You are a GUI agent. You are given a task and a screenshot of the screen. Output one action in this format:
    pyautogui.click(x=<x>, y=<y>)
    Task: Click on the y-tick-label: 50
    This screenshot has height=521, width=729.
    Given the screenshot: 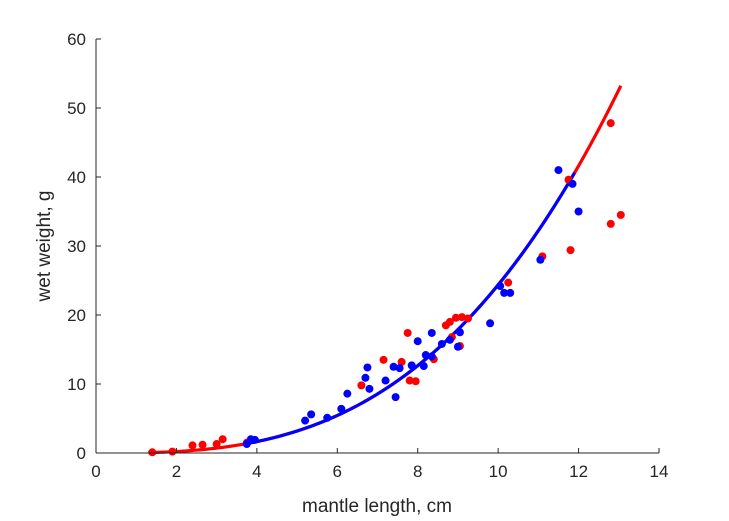 What is the action you would take?
    pyautogui.click(x=76, y=108)
    